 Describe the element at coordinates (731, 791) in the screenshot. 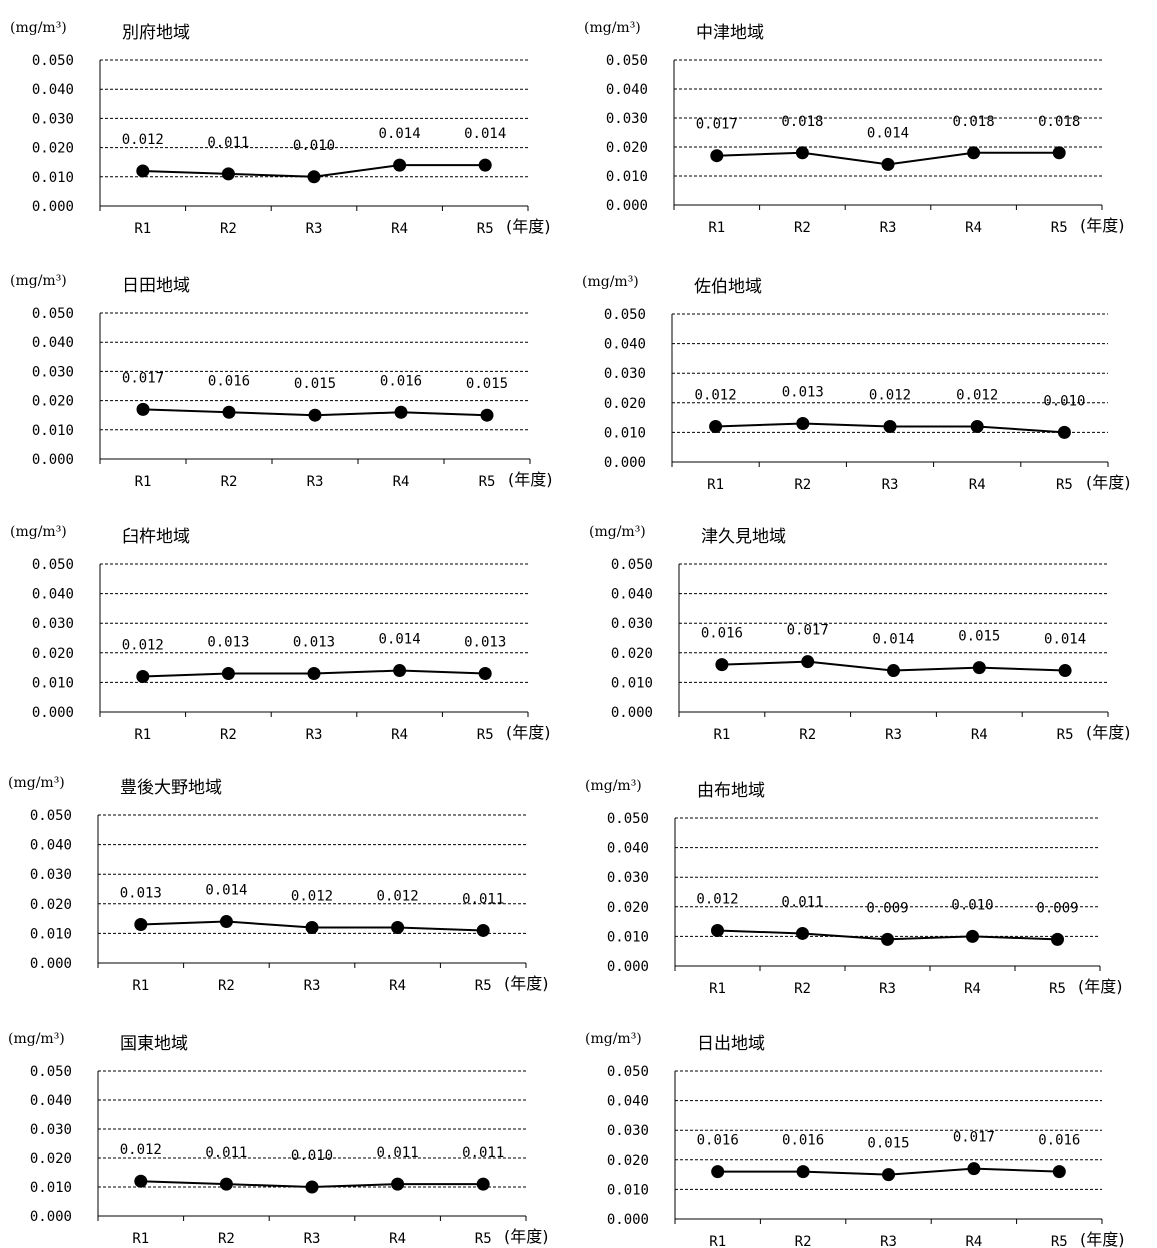

I see `chart-title: 由布地域` at that location.